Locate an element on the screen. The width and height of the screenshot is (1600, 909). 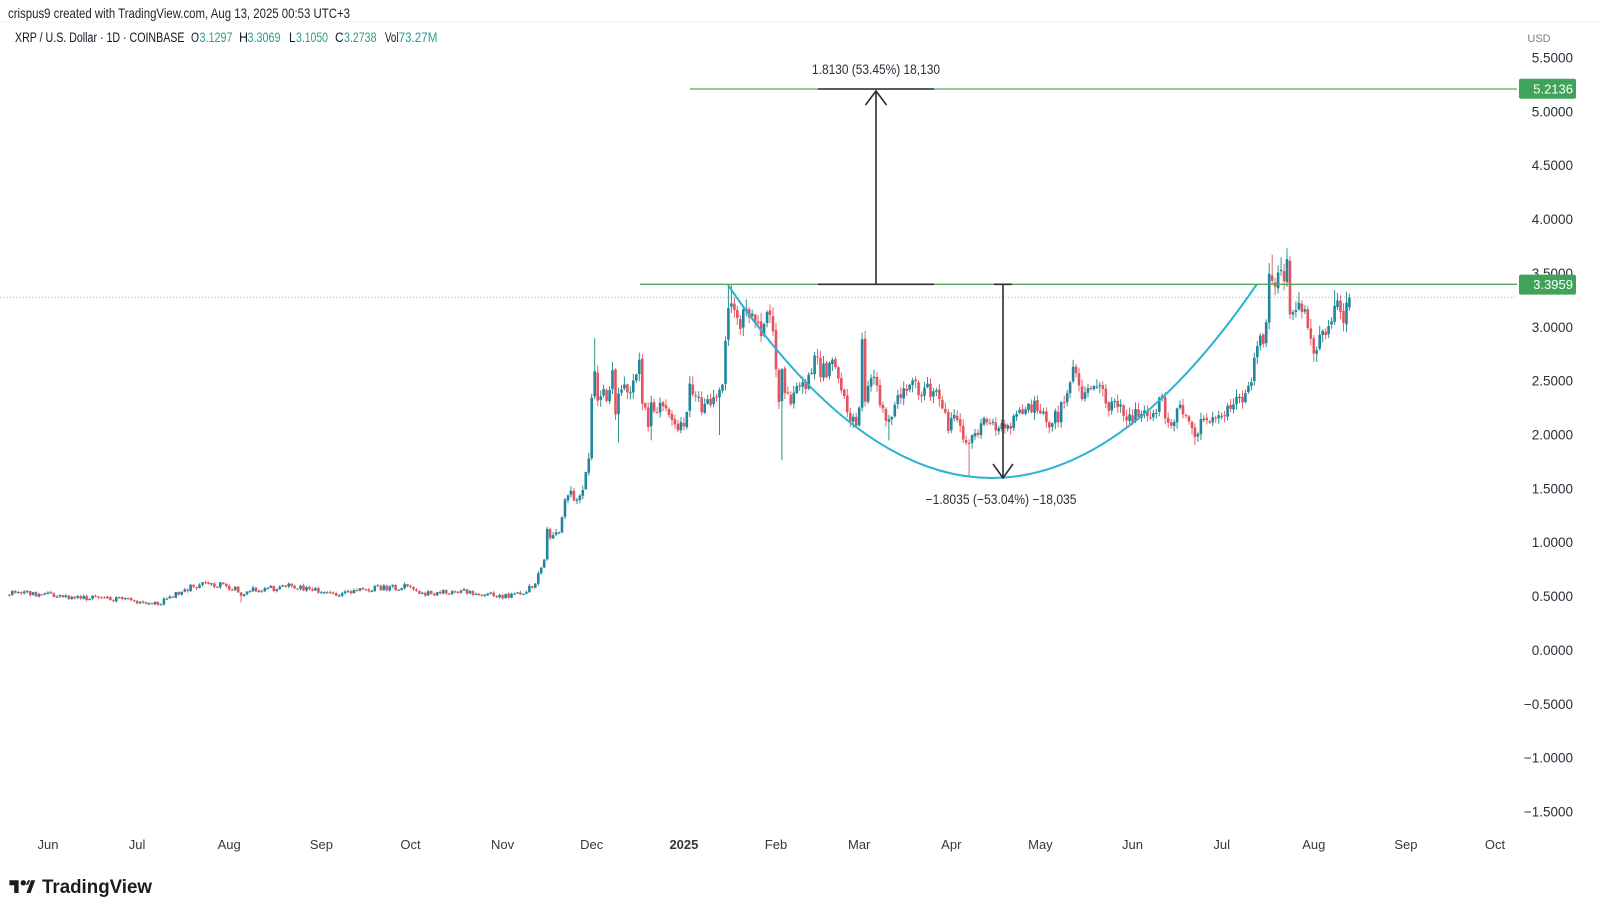
svg-text: 2.0000 is located at coordinates (1552, 435).